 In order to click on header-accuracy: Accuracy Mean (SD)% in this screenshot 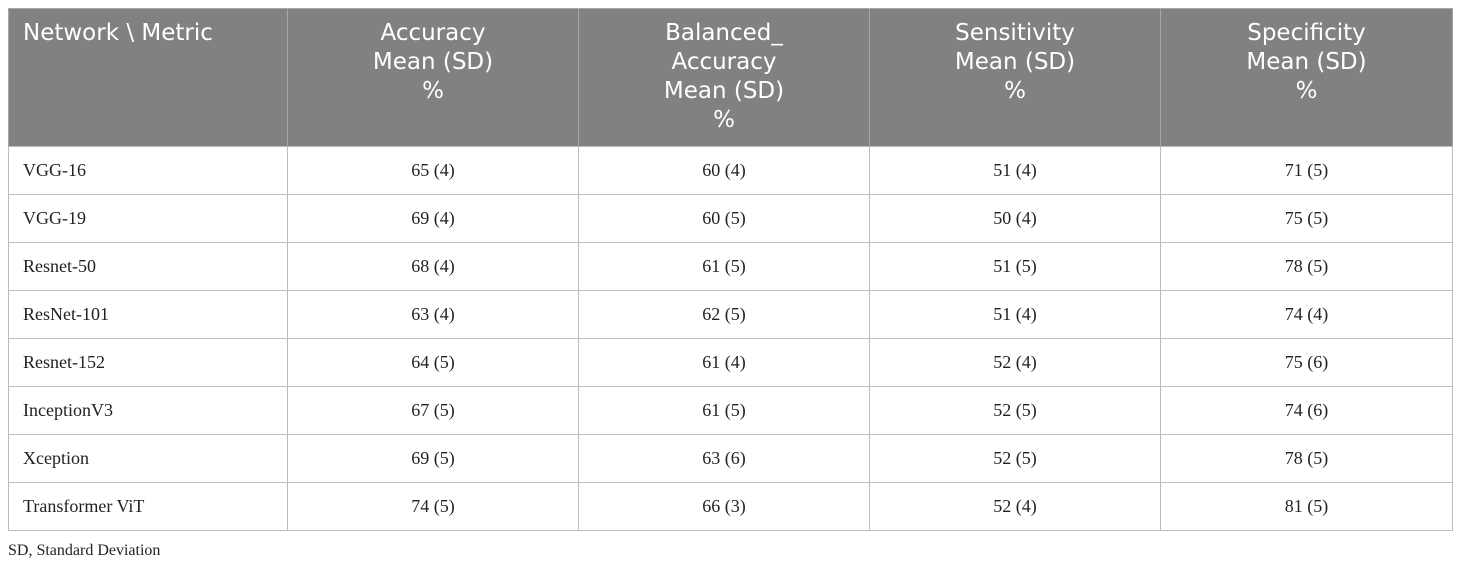, I will do `click(433, 77)`.